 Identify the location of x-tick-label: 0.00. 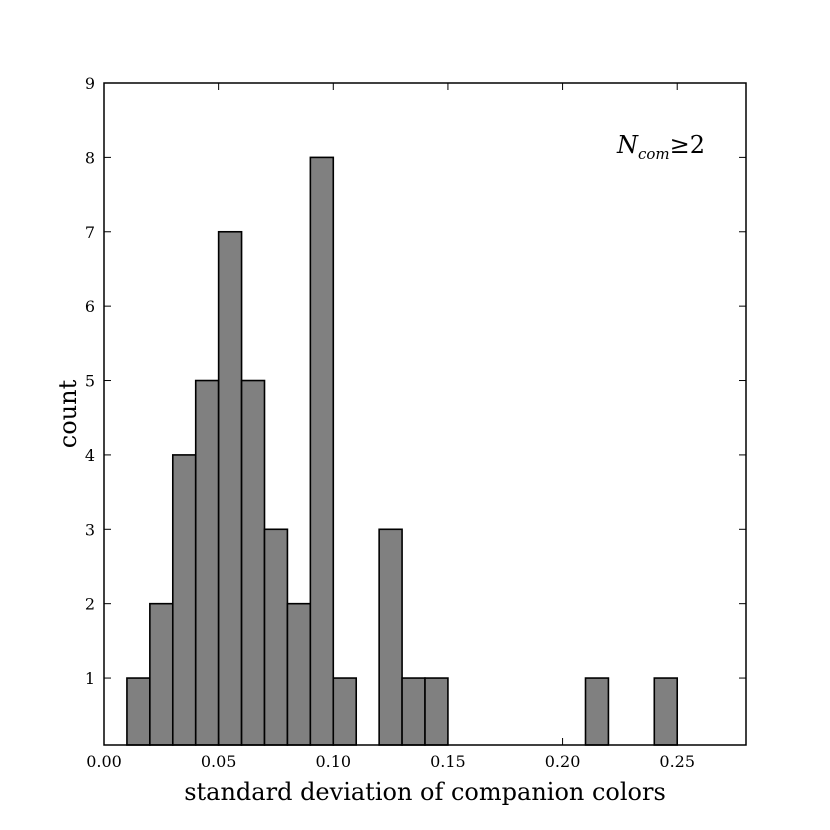
(104, 761).